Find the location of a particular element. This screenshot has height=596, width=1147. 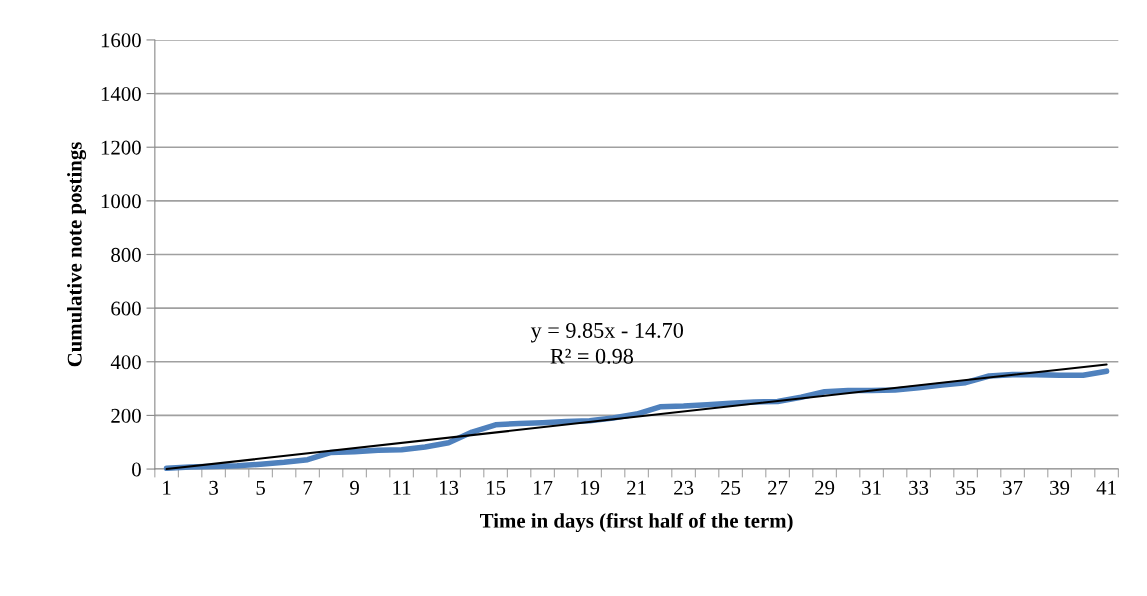

x-tick-label: 13 is located at coordinates (449, 487).